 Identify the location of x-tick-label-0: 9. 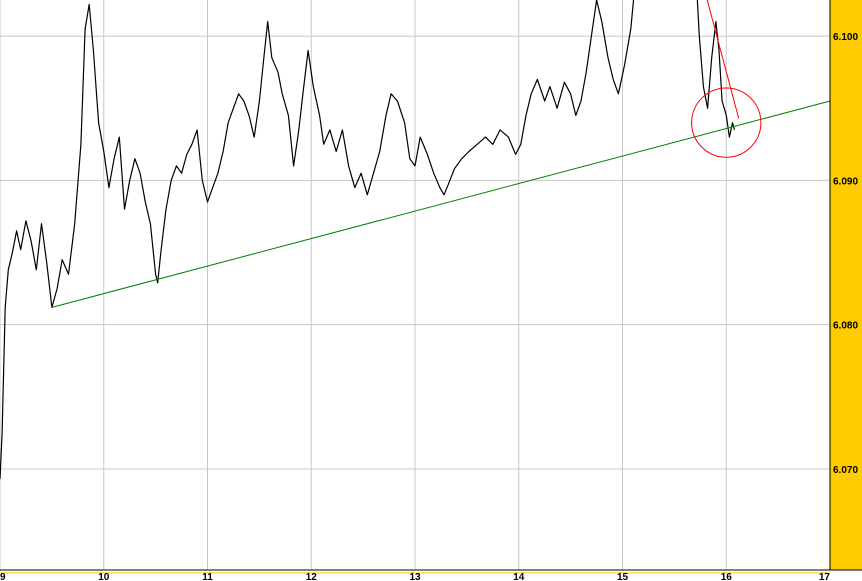
(3, 576).